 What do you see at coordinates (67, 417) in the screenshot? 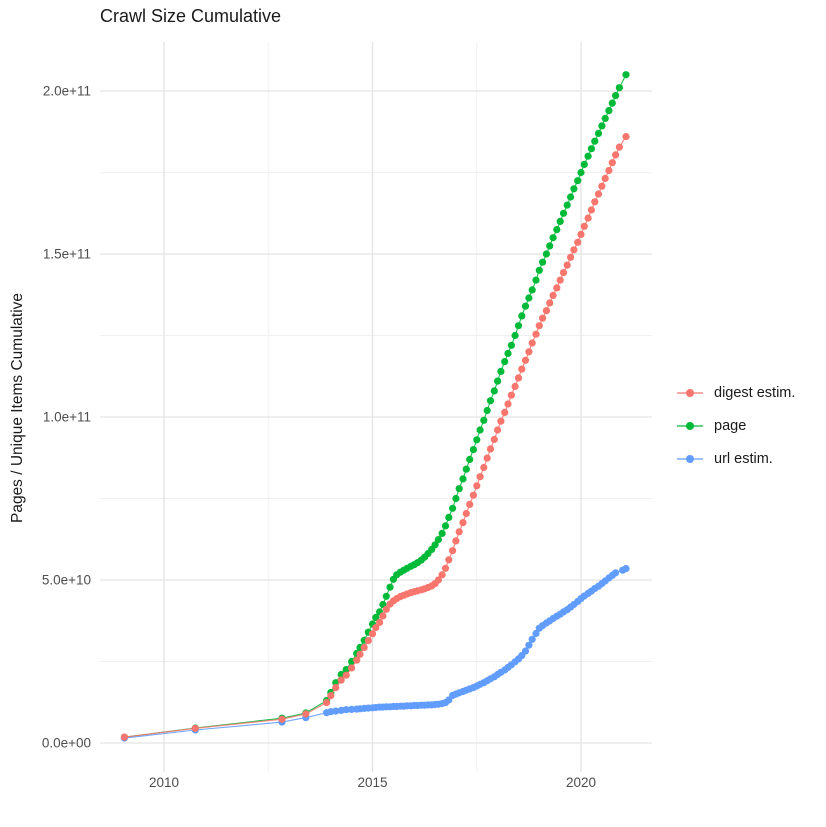
I see `y-tick-label: 1.0e+11` at bounding box center [67, 417].